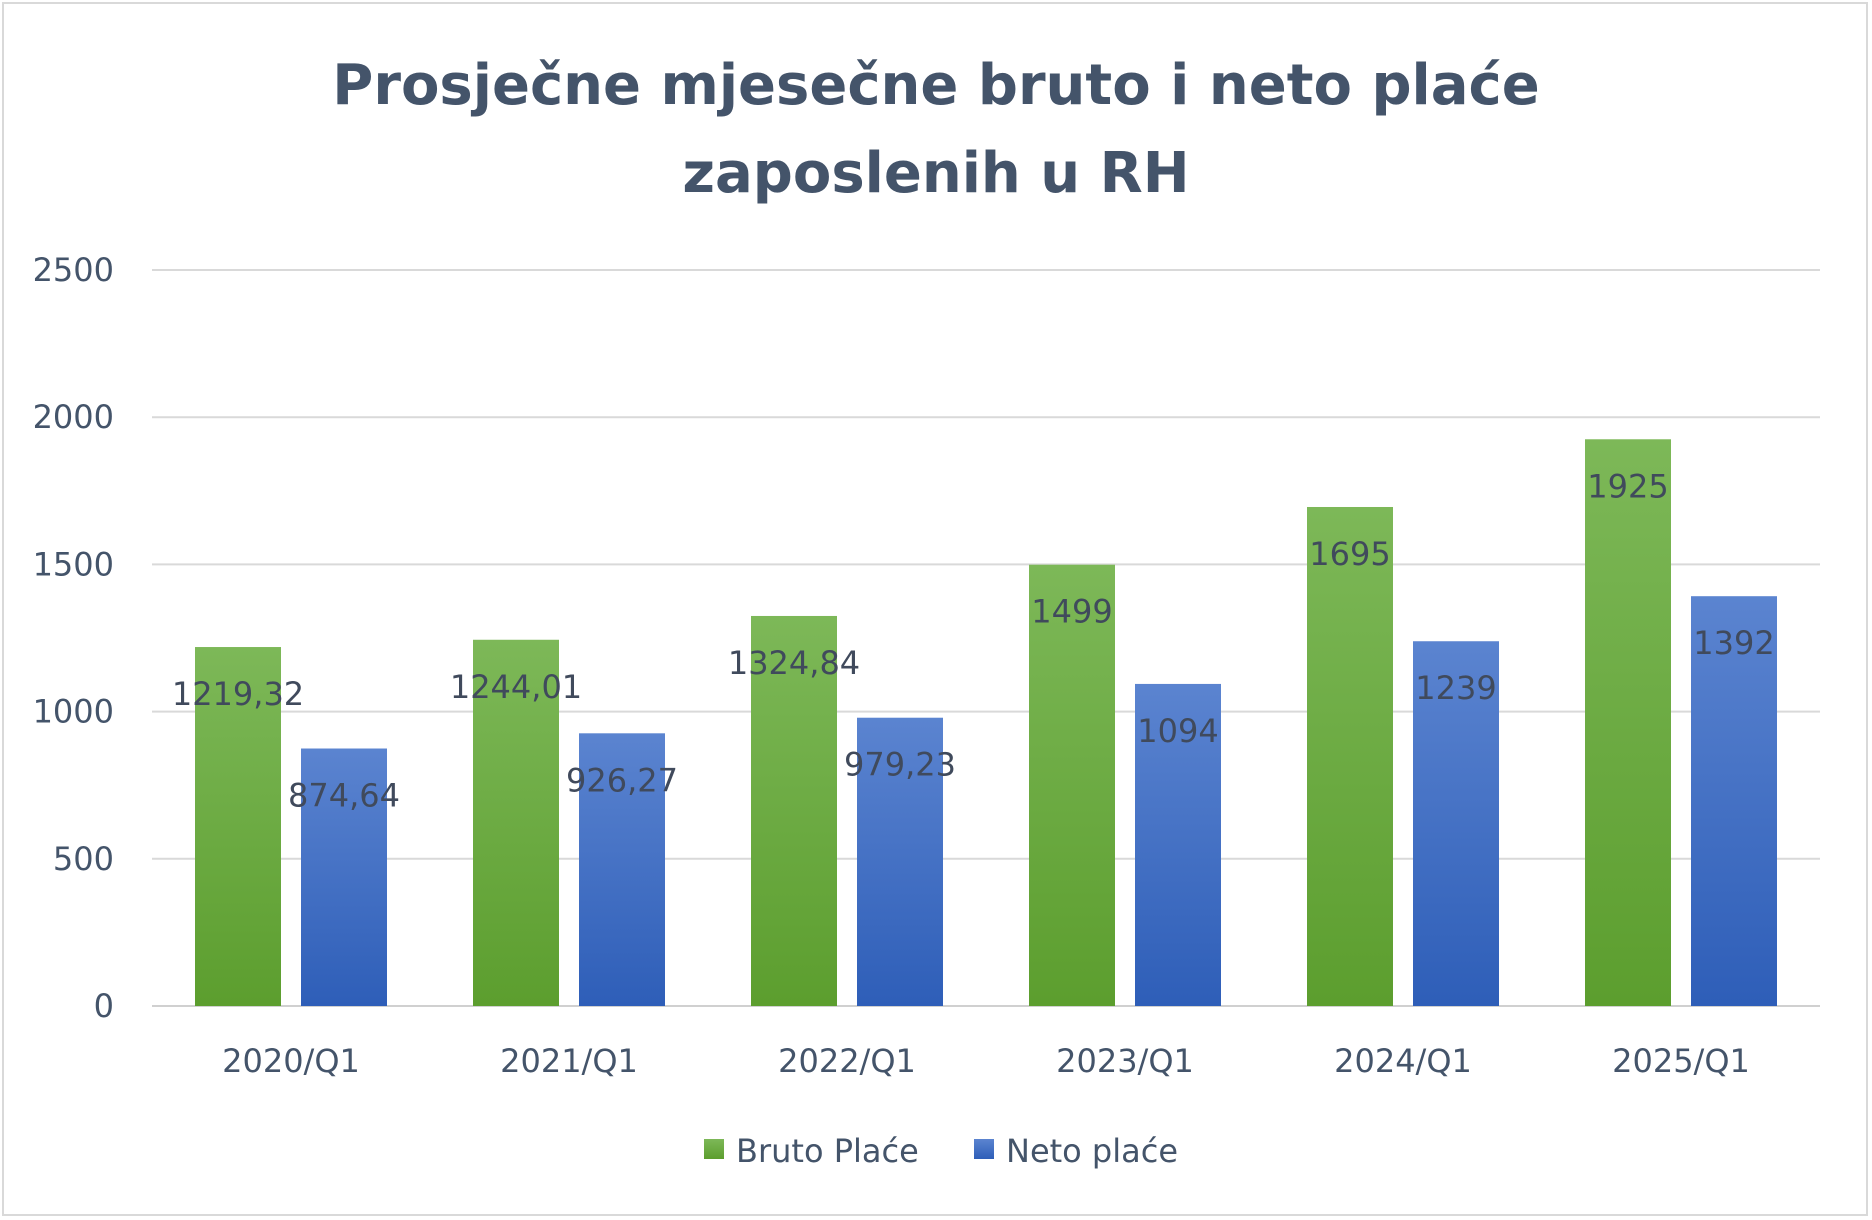 This screenshot has height=1220, width=1872. Describe the element at coordinates (73, 564) in the screenshot. I see `y-tick-label: 1500` at that location.